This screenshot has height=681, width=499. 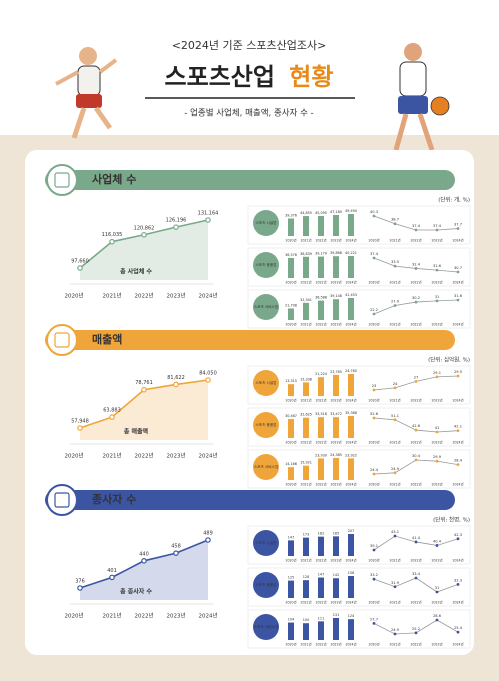 I want to click on share-value: 37.4, so click(x=416, y=226).